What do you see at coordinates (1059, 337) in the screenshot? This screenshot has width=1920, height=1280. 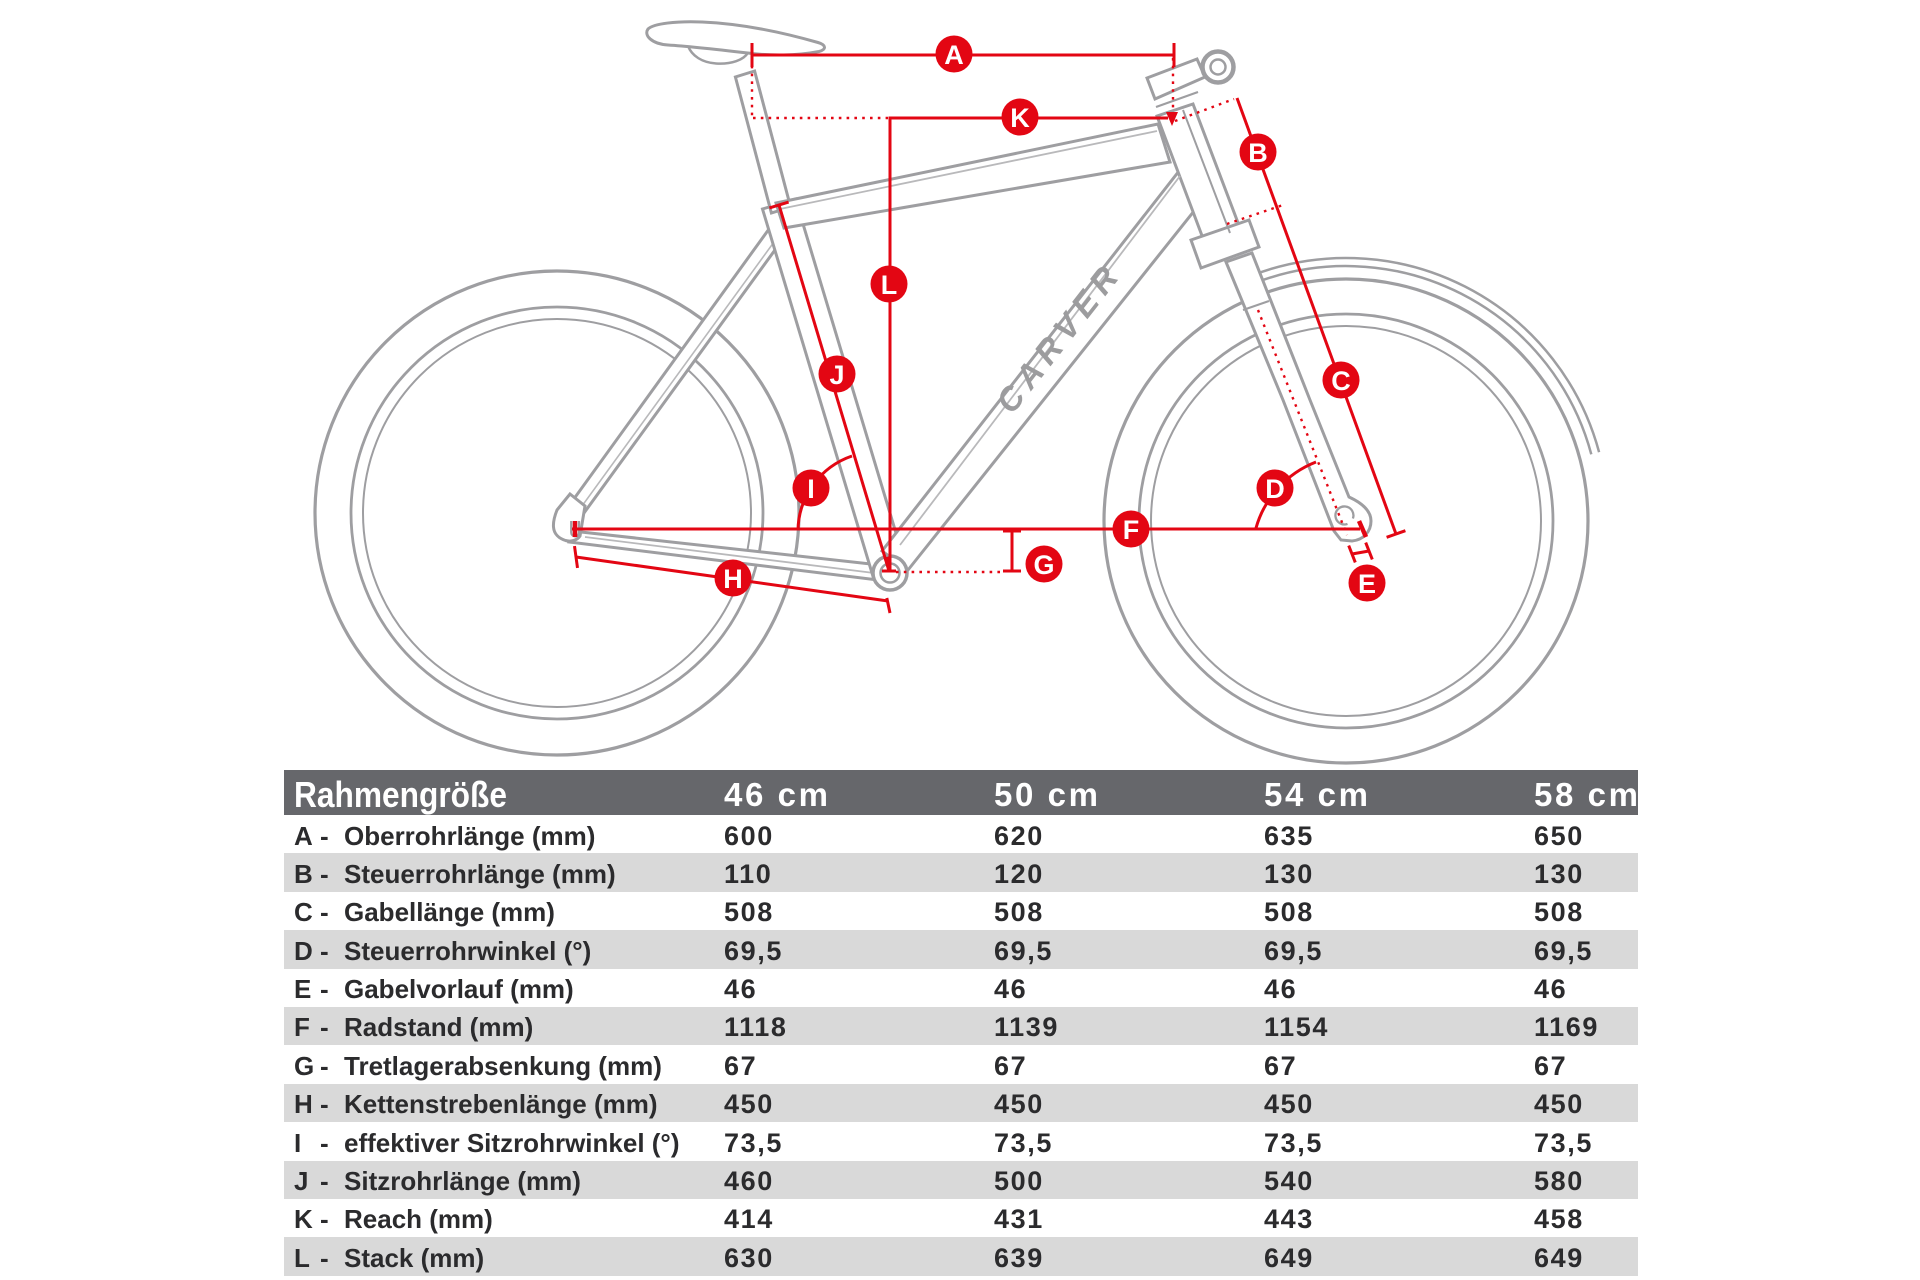 I see `svg-text: CARVER` at bounding box center [1059, 337].